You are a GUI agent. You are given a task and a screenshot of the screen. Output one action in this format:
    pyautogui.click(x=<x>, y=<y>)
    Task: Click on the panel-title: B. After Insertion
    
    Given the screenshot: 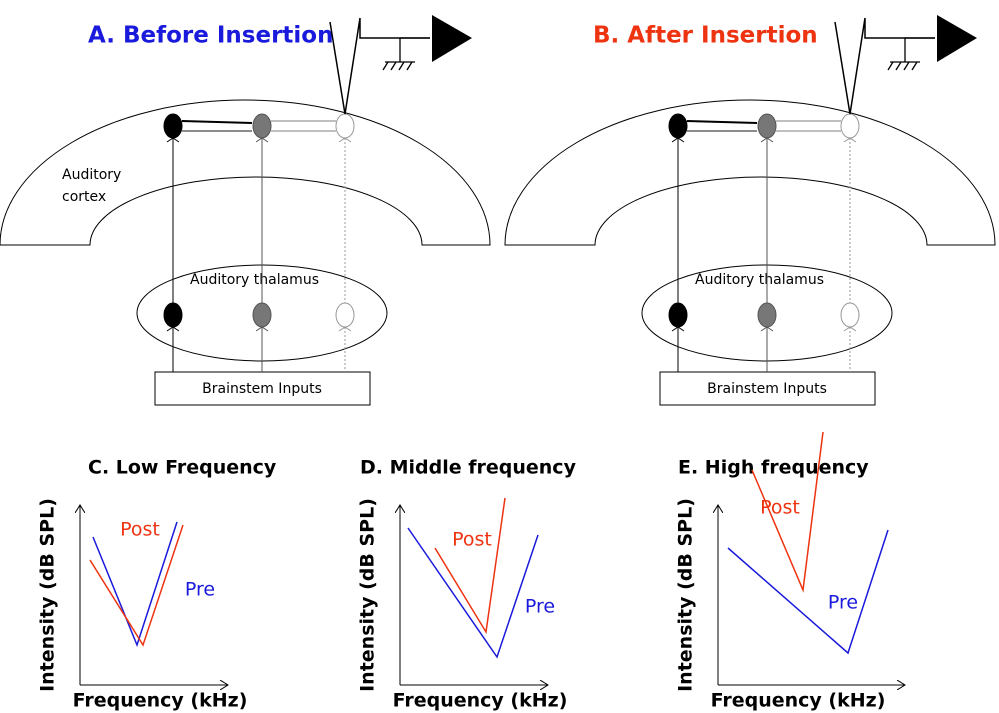 What is the action you would take?
    pyautogui.click(x=705, y=36)
    